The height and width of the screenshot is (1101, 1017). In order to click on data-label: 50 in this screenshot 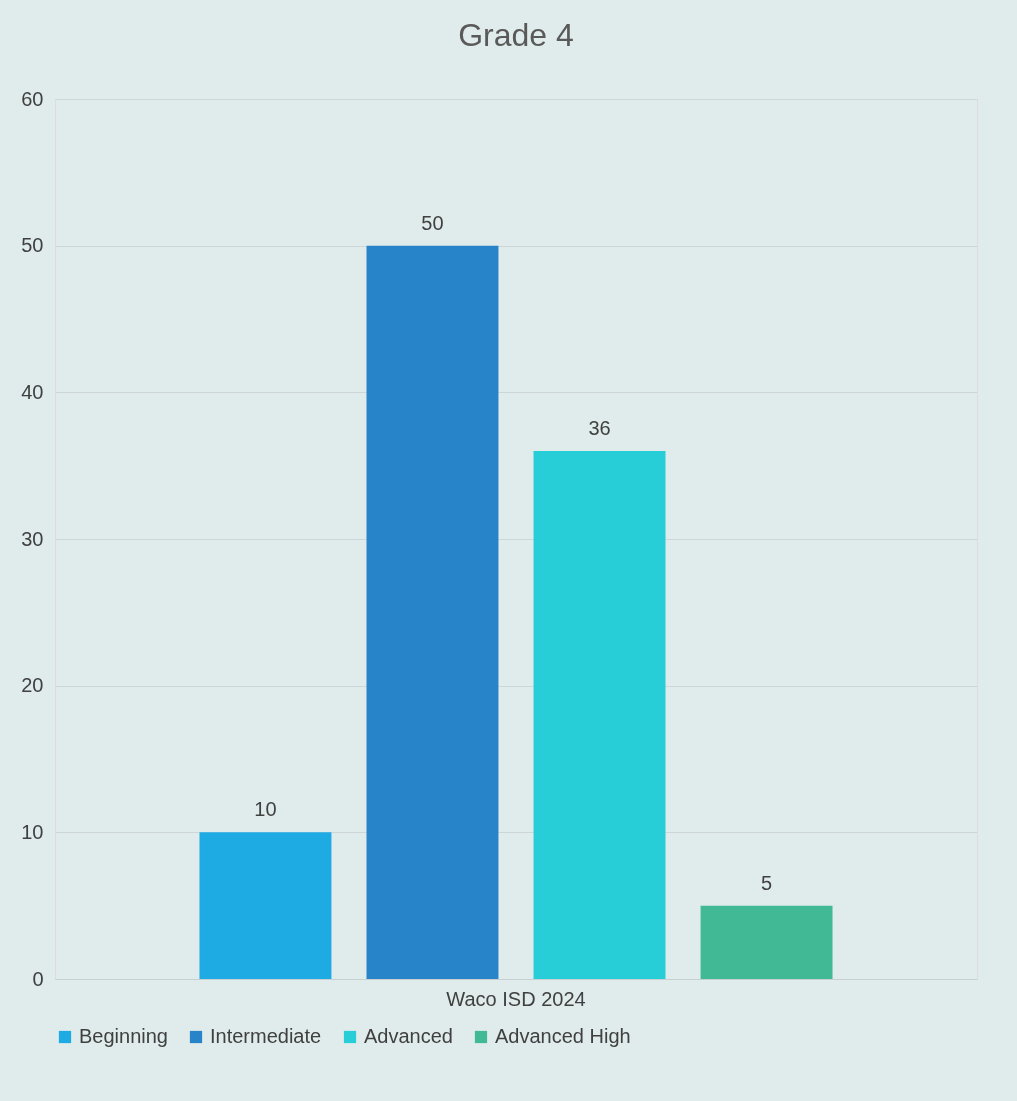, I will do `click(432, 222)`.